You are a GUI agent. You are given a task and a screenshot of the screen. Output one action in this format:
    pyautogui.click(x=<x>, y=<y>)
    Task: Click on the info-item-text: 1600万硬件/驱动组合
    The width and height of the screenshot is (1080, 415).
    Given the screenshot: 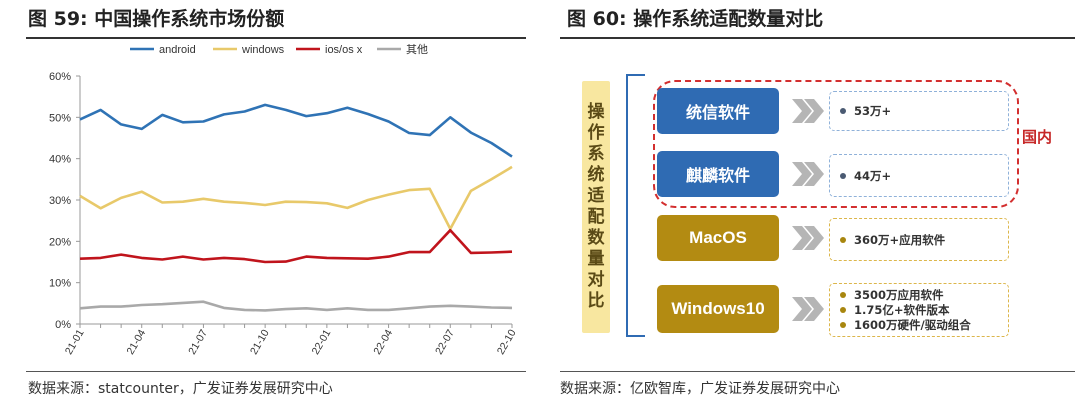 What is the action you would take?
    pyautogui.click(x=912, y=325)
    